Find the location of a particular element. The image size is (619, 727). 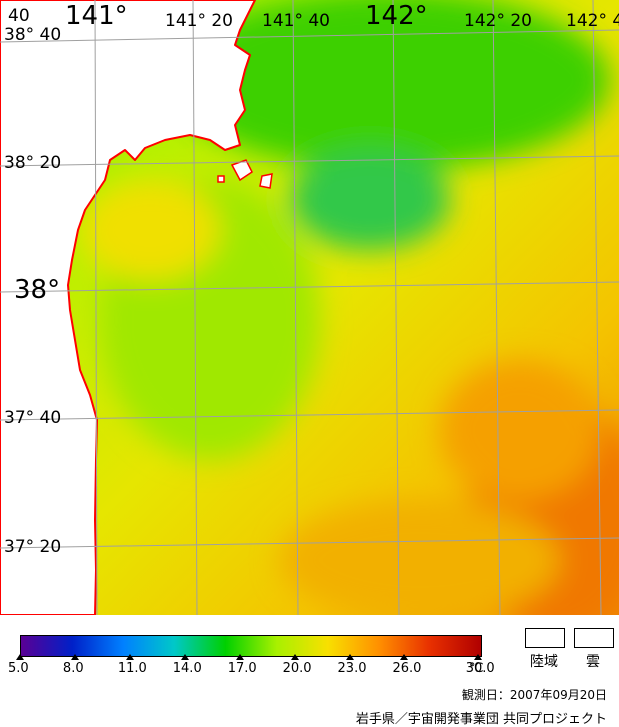

colorbar-tick-label: 26.0 is located at coordinates (407, 668).